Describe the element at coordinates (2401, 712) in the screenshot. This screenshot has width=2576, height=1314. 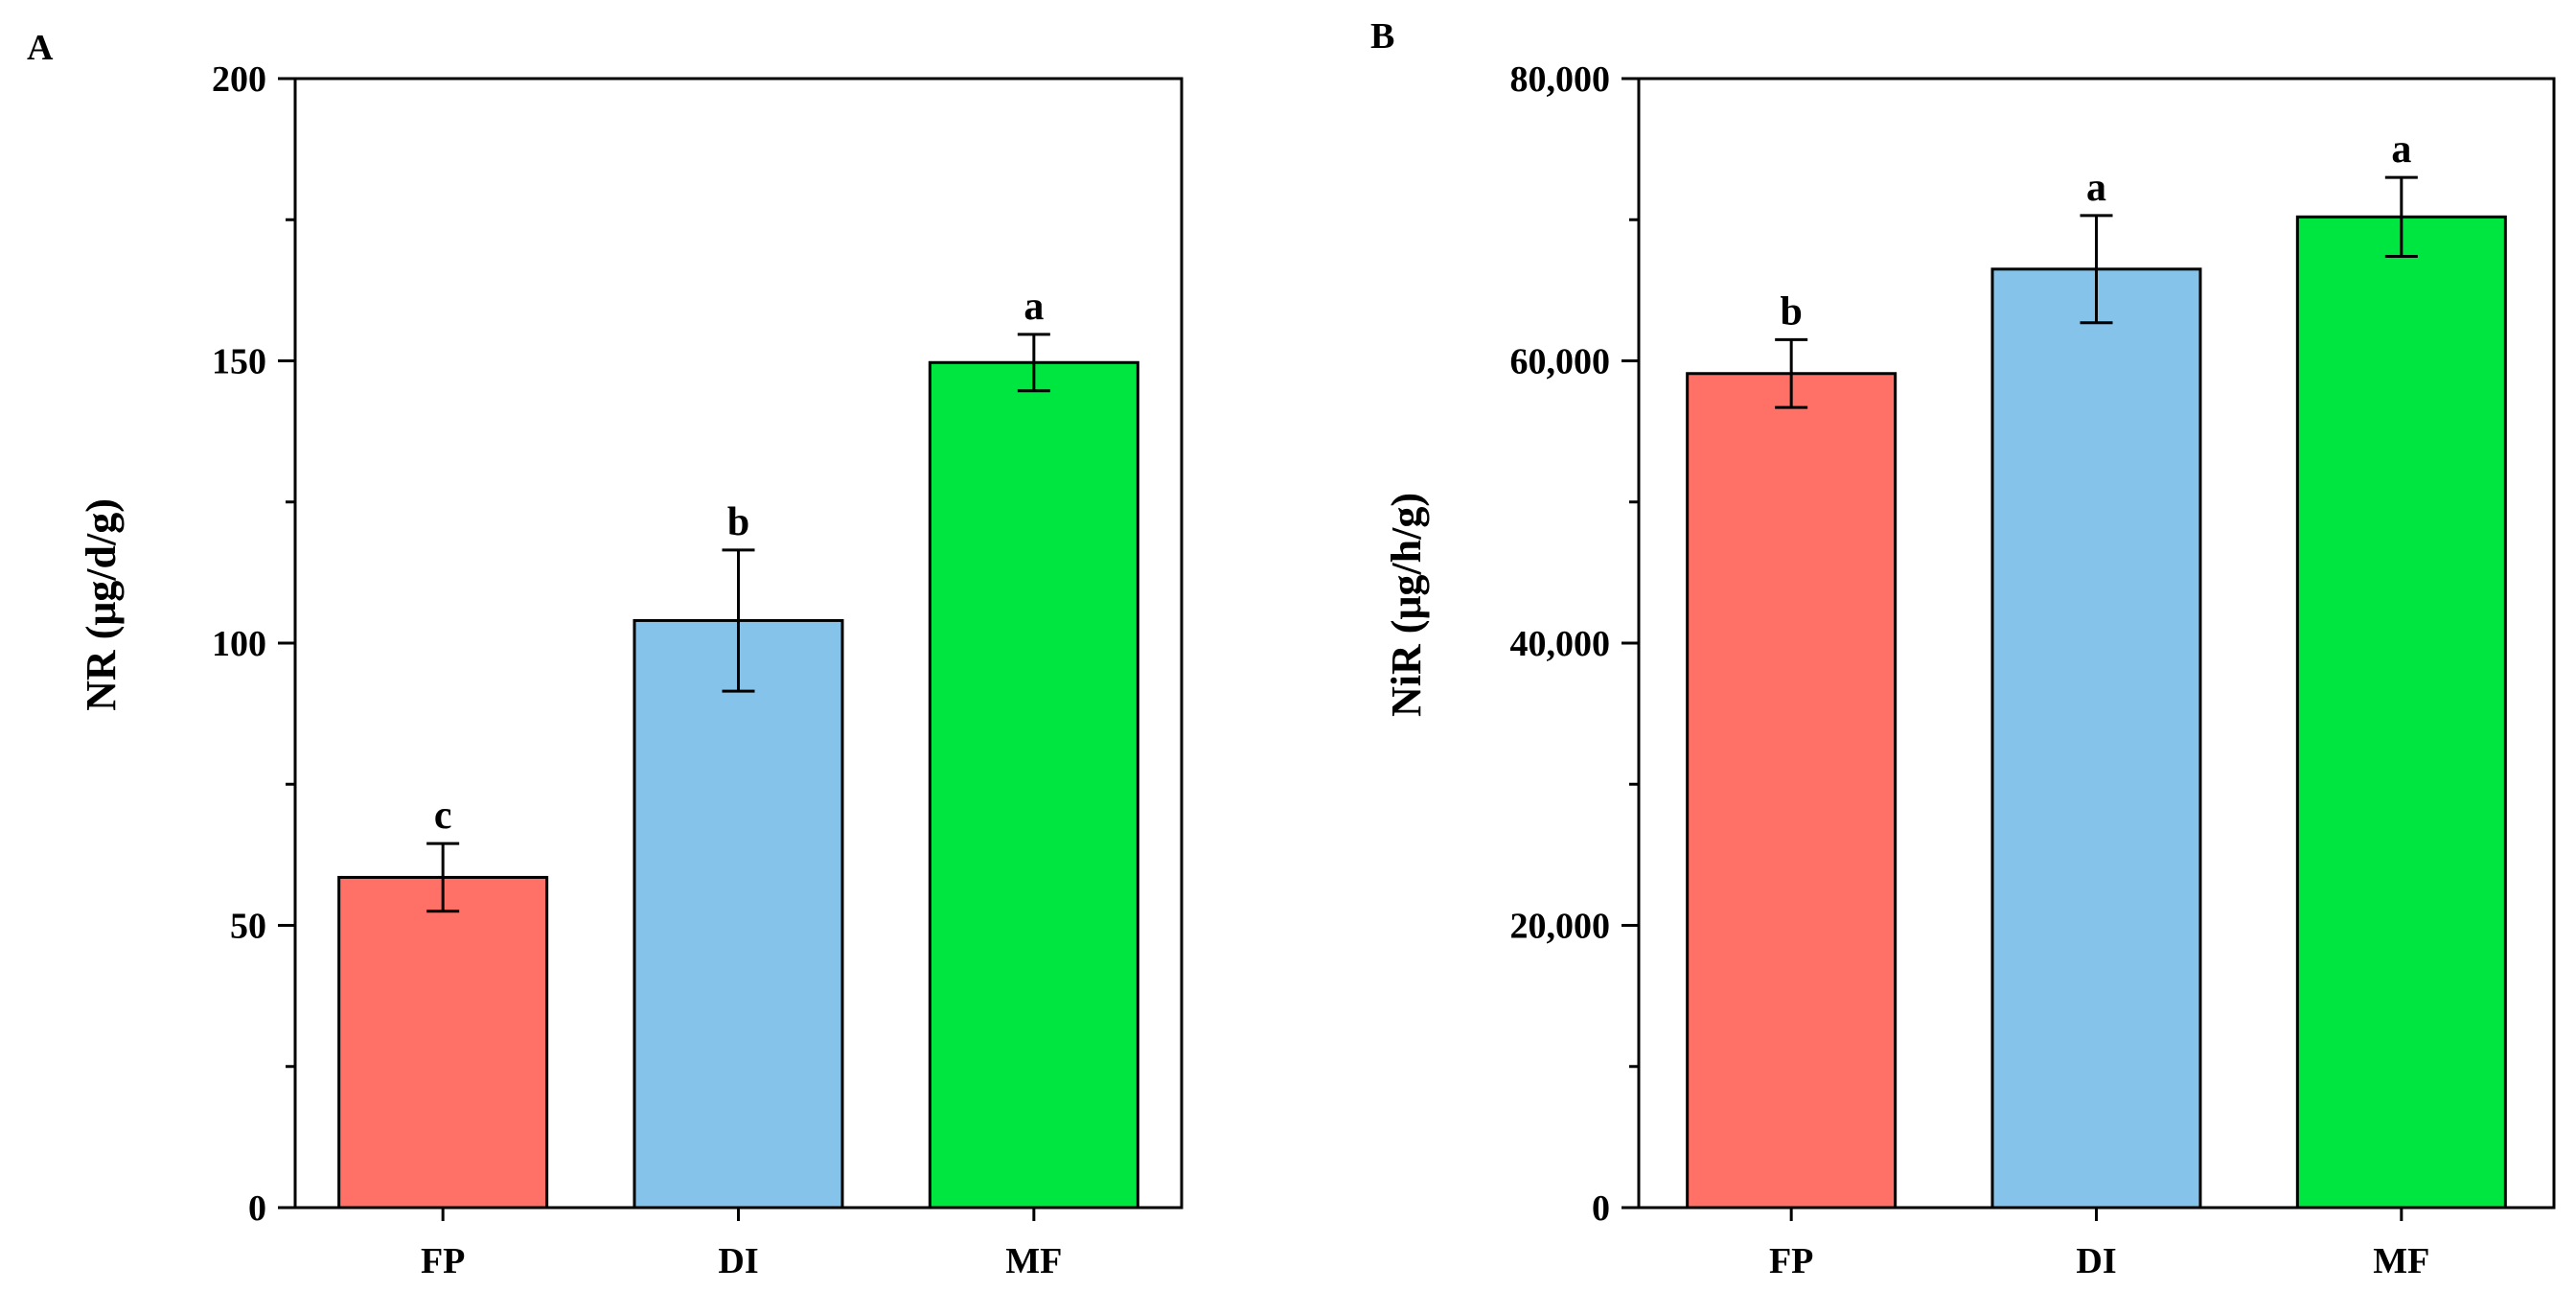
I see `bar-b-mf` at that location.